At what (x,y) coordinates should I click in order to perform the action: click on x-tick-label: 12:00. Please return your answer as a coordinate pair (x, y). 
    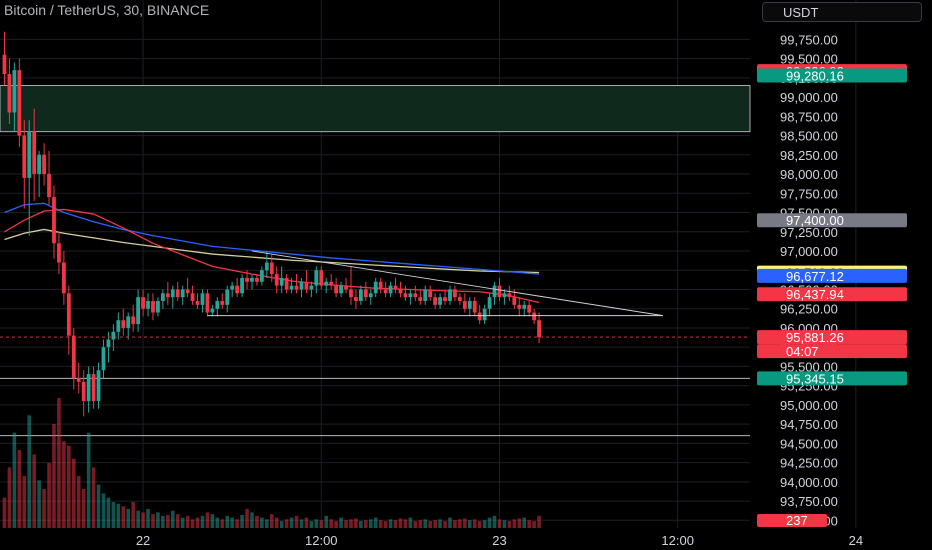
    Looking at the image, I should click on (321, 540).